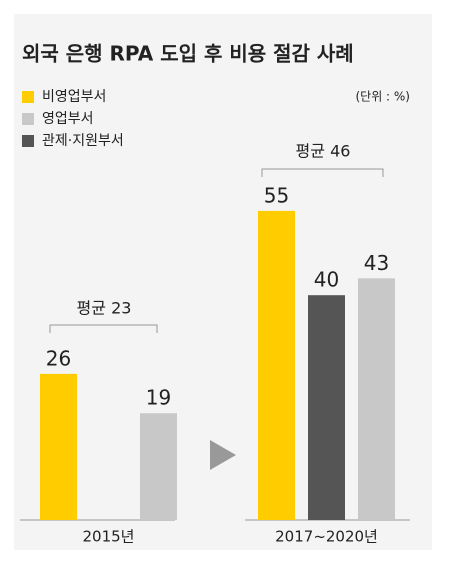  What do you see at coordinates (109, 537) in the screenshot?
I see `x-tick-label: 2015년` at bounding box center [109, 537].